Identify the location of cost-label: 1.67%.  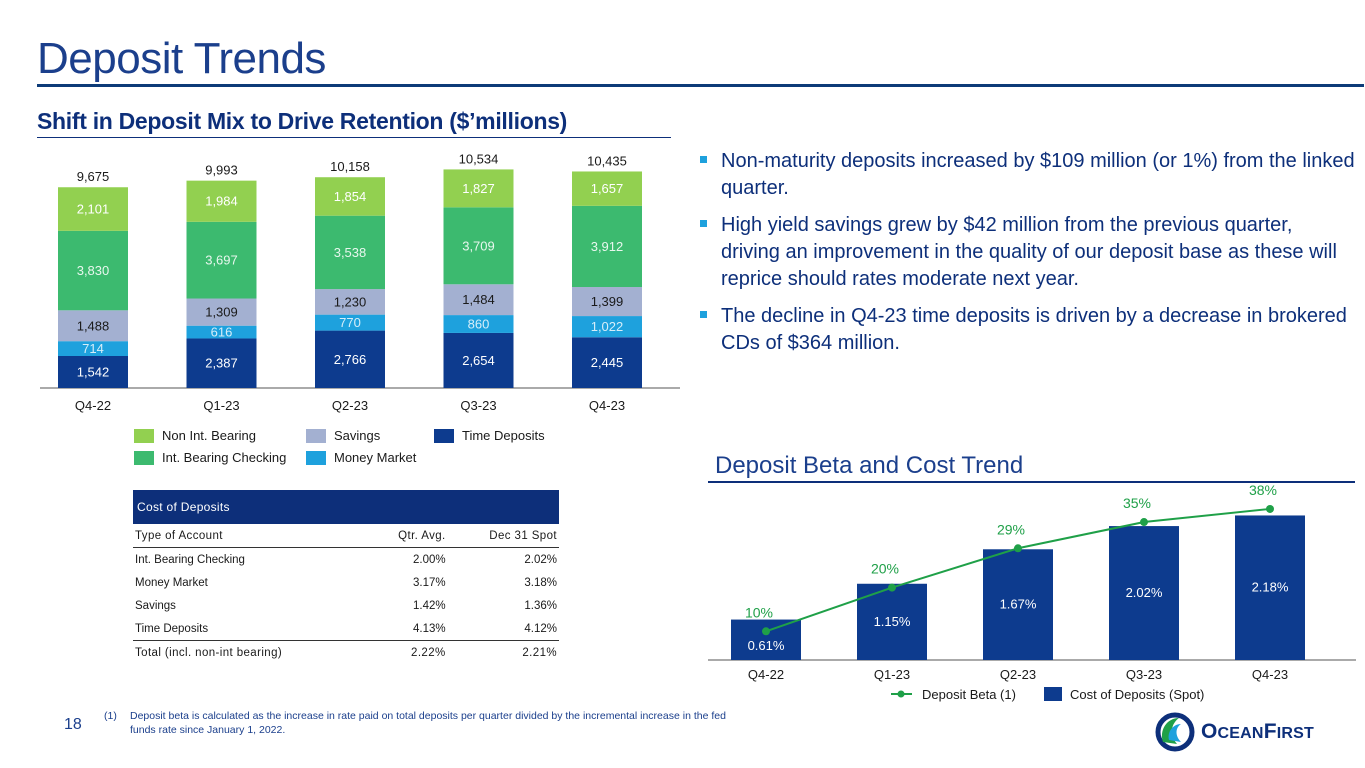
(1018, 604).